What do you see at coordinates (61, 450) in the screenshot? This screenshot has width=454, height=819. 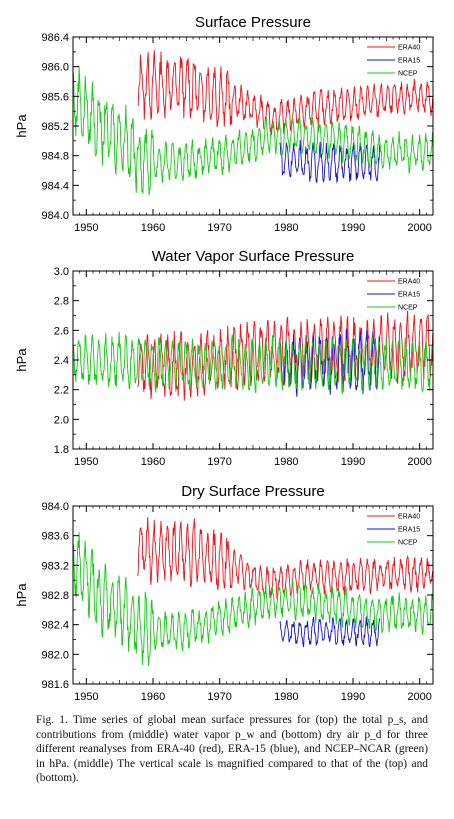 I see `y-tick-label: 1.8` at bounding box center [61, 450].